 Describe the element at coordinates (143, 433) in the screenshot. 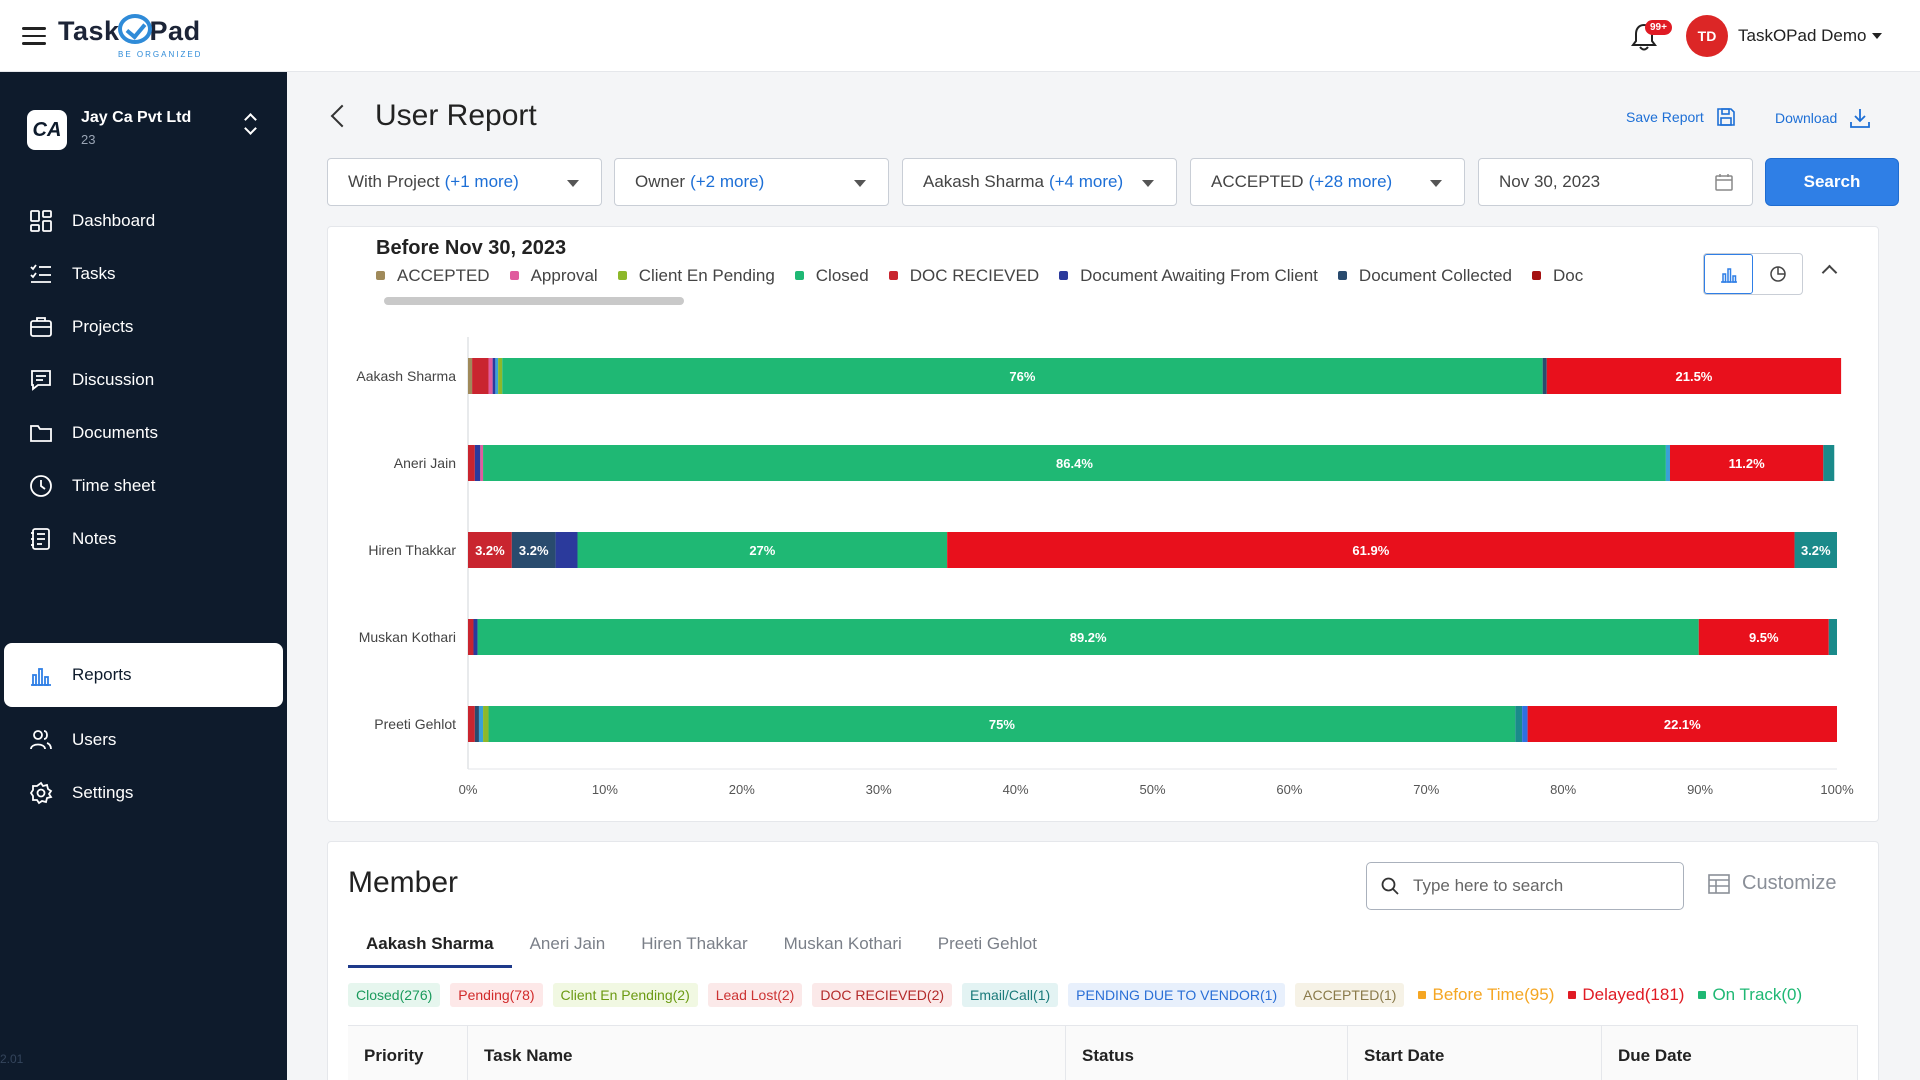

I see `sidebar-item-documents: Documents` at that location.